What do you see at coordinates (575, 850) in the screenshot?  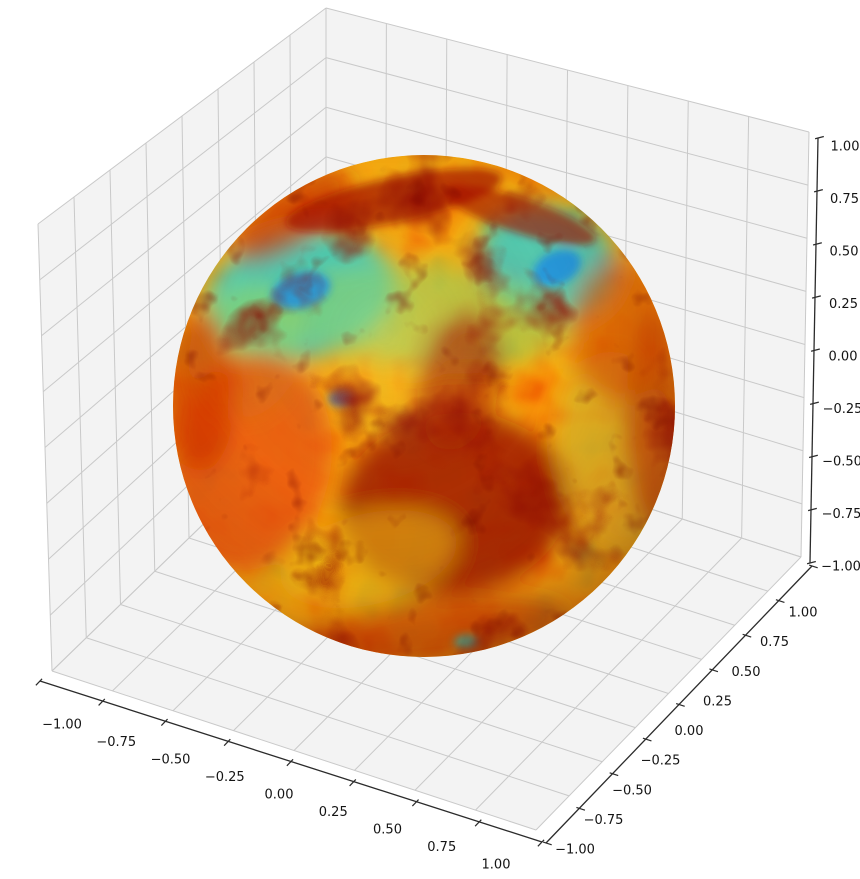 I see `y-tick-label: −1.00` at bounding box center [575, 850].